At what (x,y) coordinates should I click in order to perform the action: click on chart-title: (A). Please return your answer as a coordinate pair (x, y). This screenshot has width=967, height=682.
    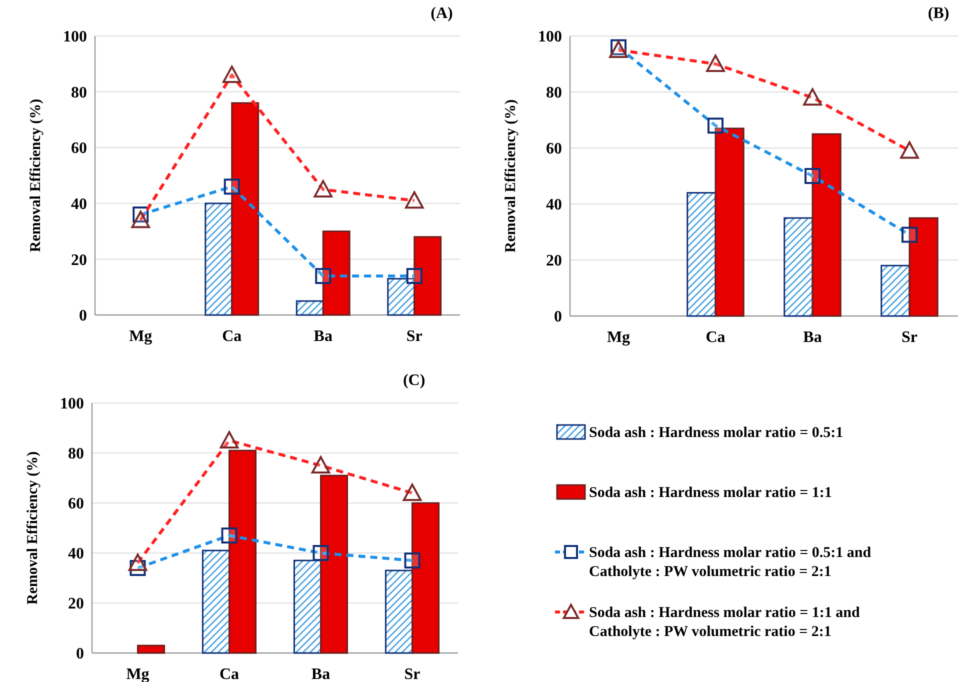
    Looking at the image, I should click on (441, 13).